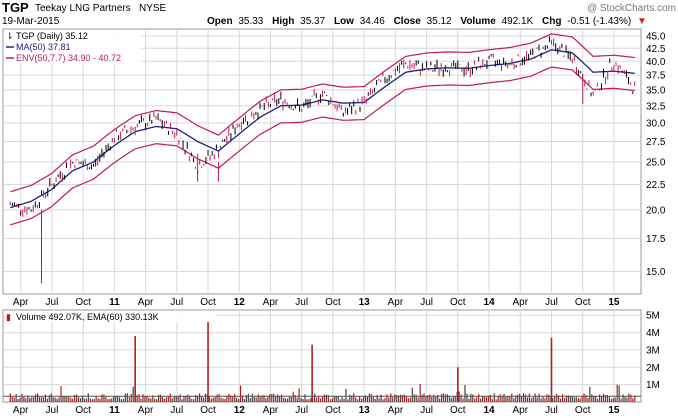  Describe the element at coordinates (87, 317) in the screenshot. I see `volume-legend: Volume 492.07K, EMA(60) 330.13K` at that location.